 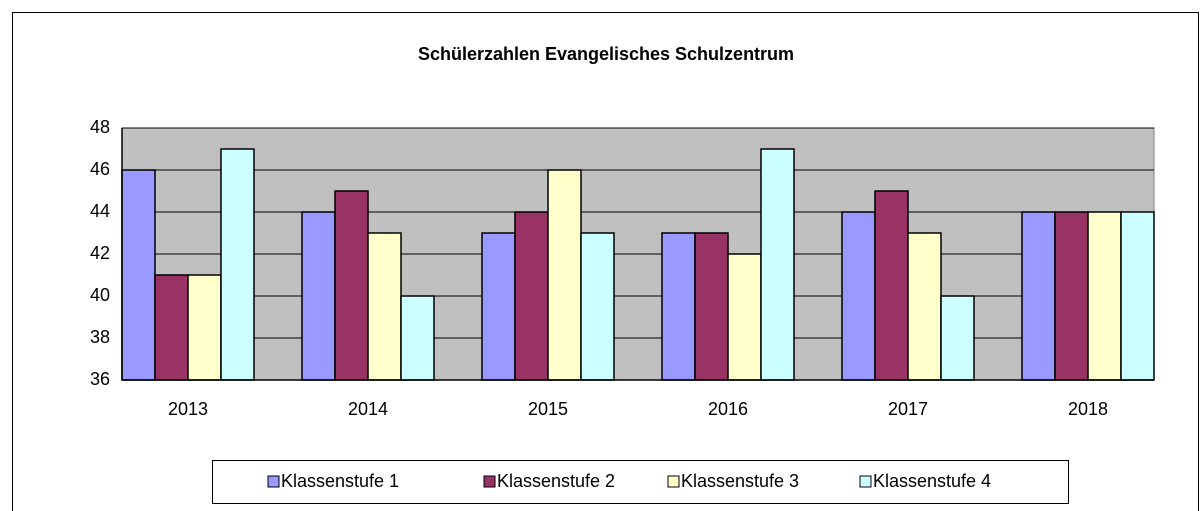 I want to click on chart-title: Schülerzahlen Evangelisches Schulzentrum, so click(x=606, y=54).